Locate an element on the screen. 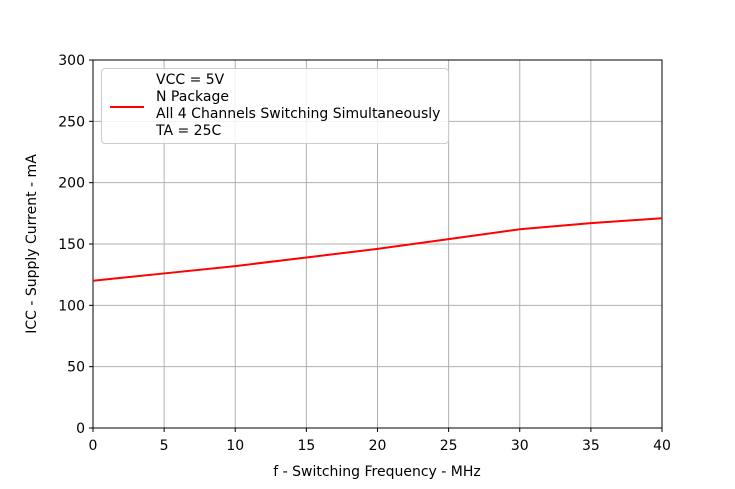 The height and width of the screenshot is (489, 735). x-tick-label: 10 is located at coordinates (235, 446).